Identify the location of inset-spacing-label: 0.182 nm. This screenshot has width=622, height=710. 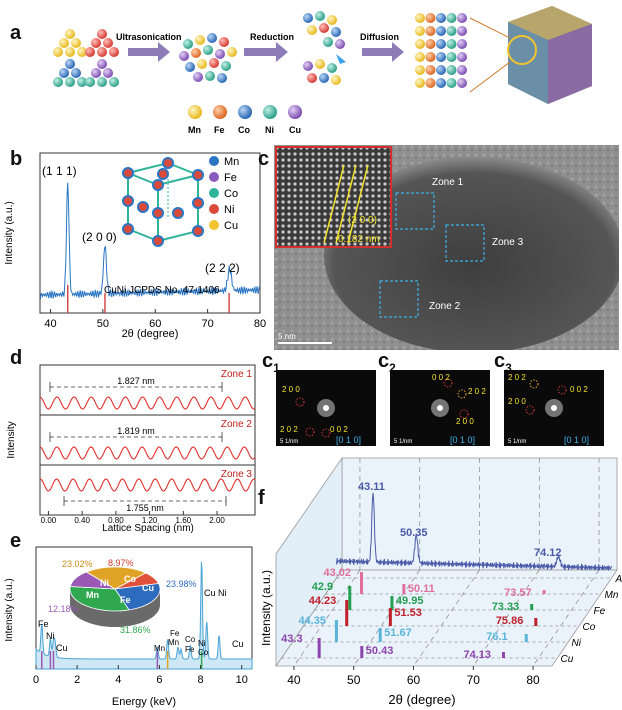
(359, 239).